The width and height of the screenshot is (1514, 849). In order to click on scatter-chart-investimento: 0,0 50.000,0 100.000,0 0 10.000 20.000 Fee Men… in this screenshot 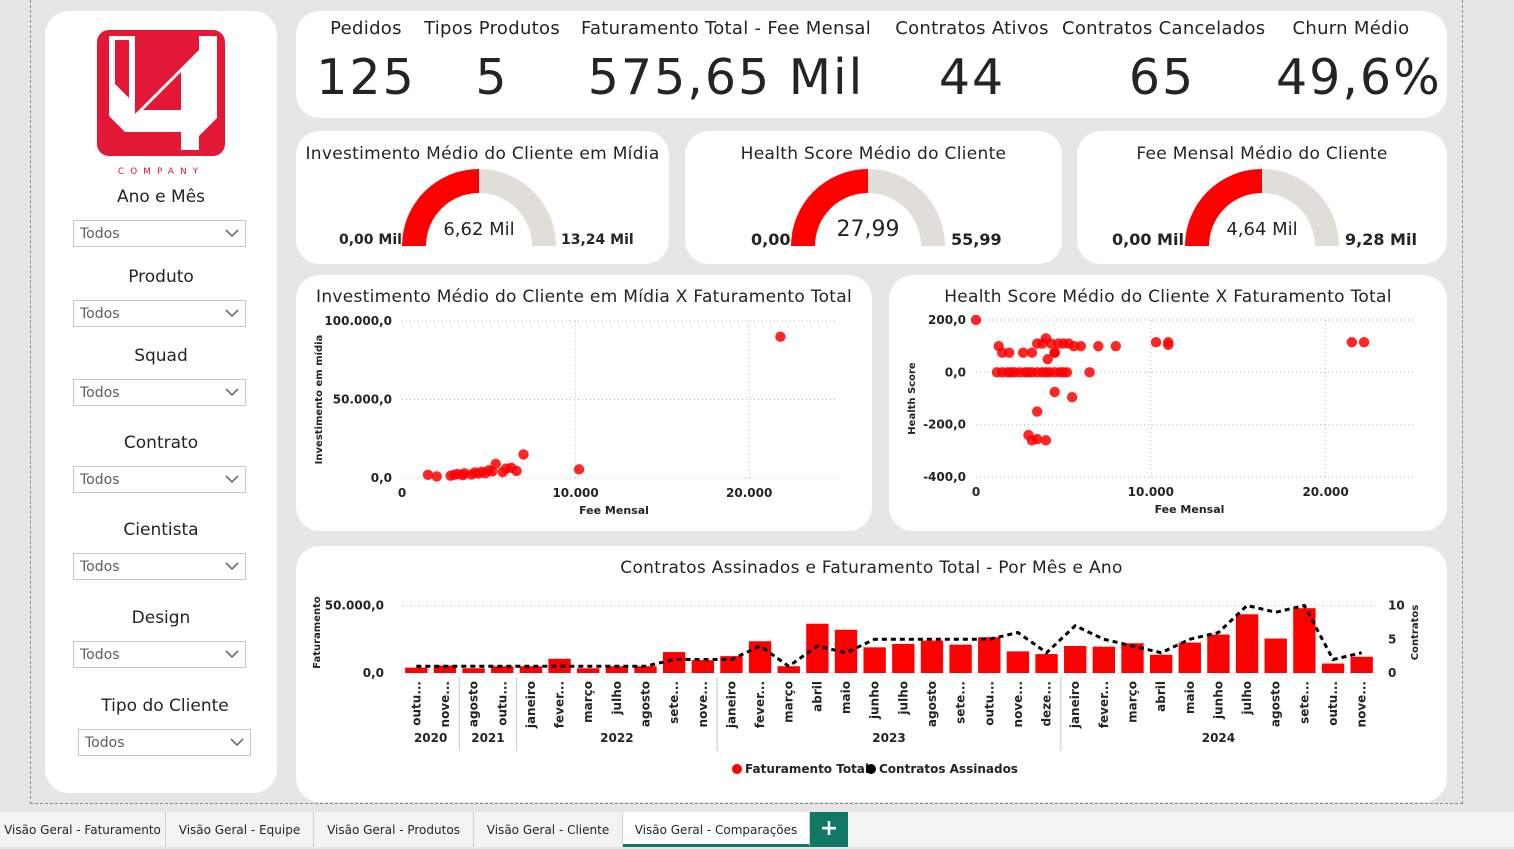, I will do `click(574, 415)`.